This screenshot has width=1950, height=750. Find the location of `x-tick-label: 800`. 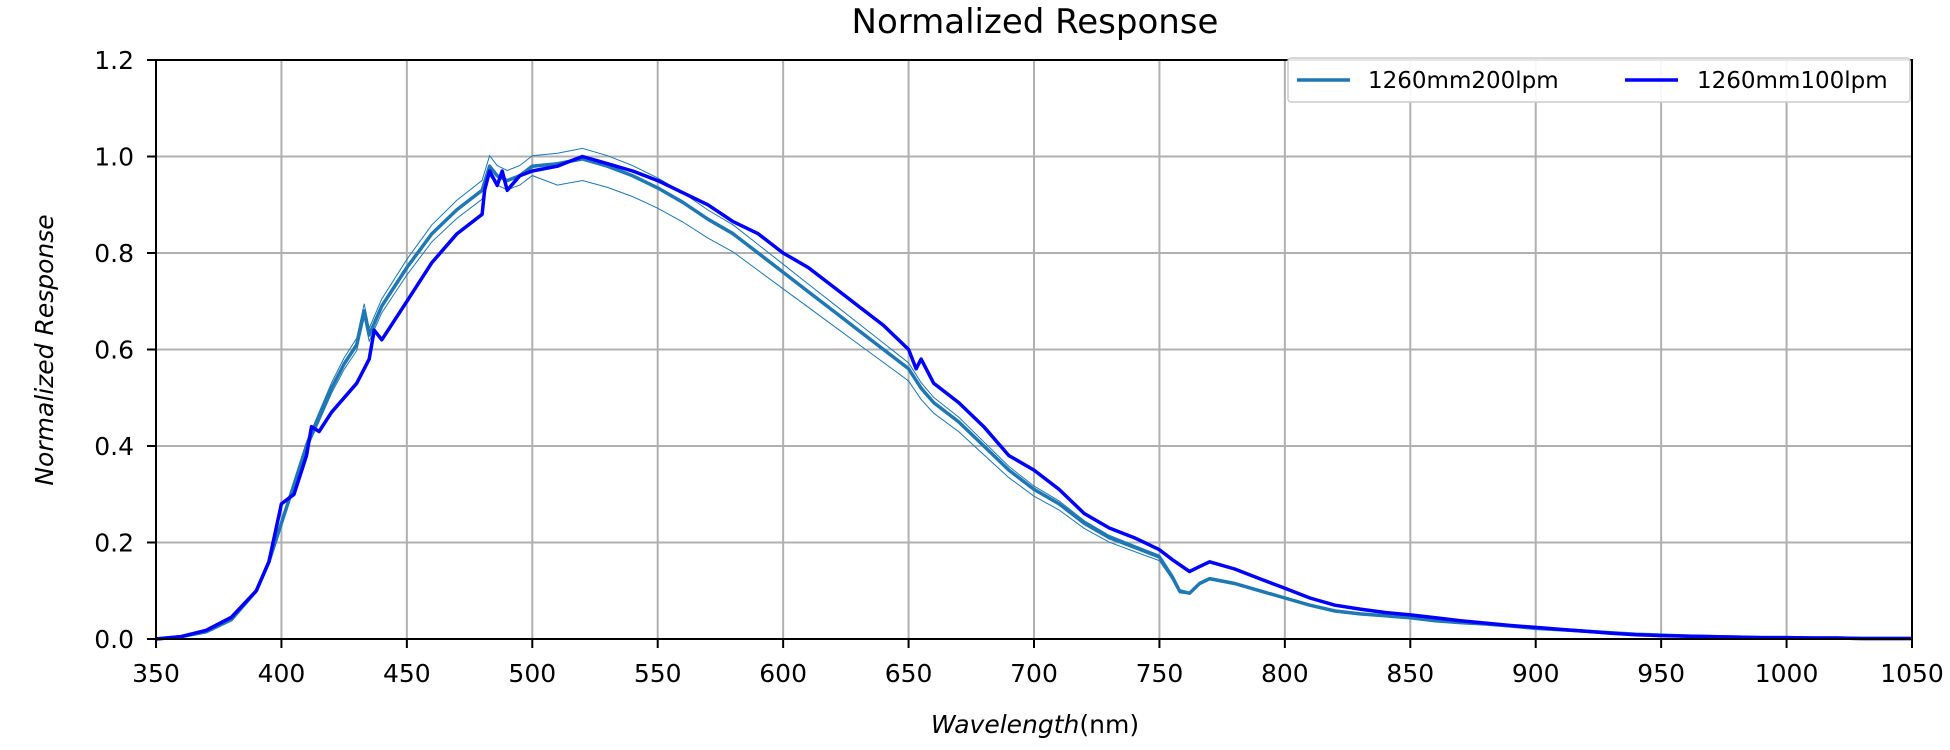

x-tick-label: 800 is located at coordinates (1285, 673).